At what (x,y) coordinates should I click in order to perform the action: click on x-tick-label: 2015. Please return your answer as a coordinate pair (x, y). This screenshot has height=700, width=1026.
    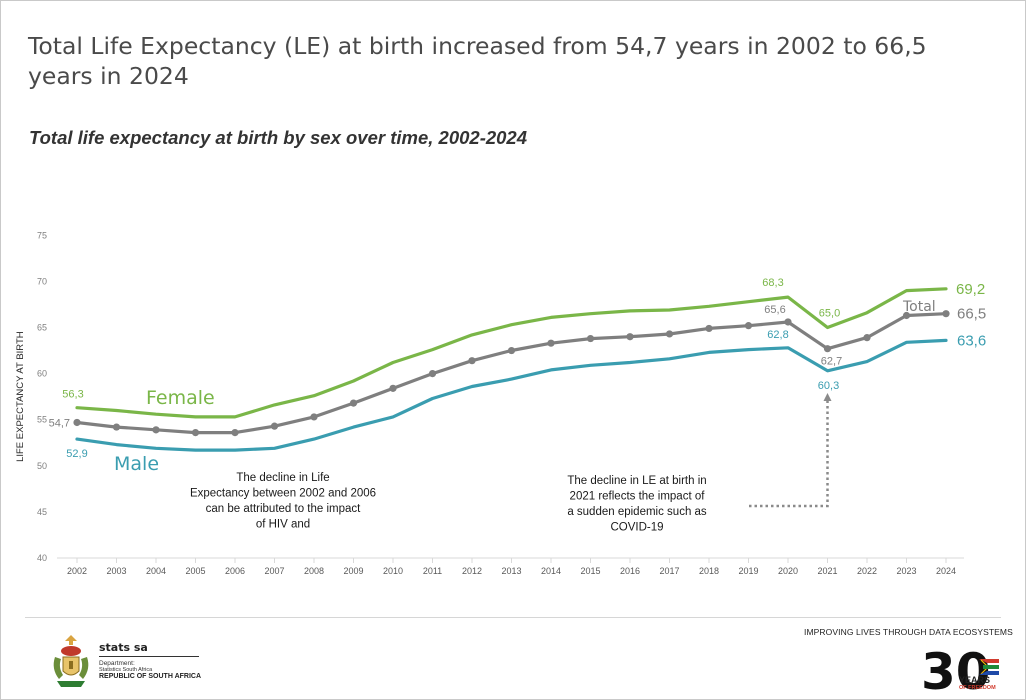
    Looking at the image, I should click on (590, 571).